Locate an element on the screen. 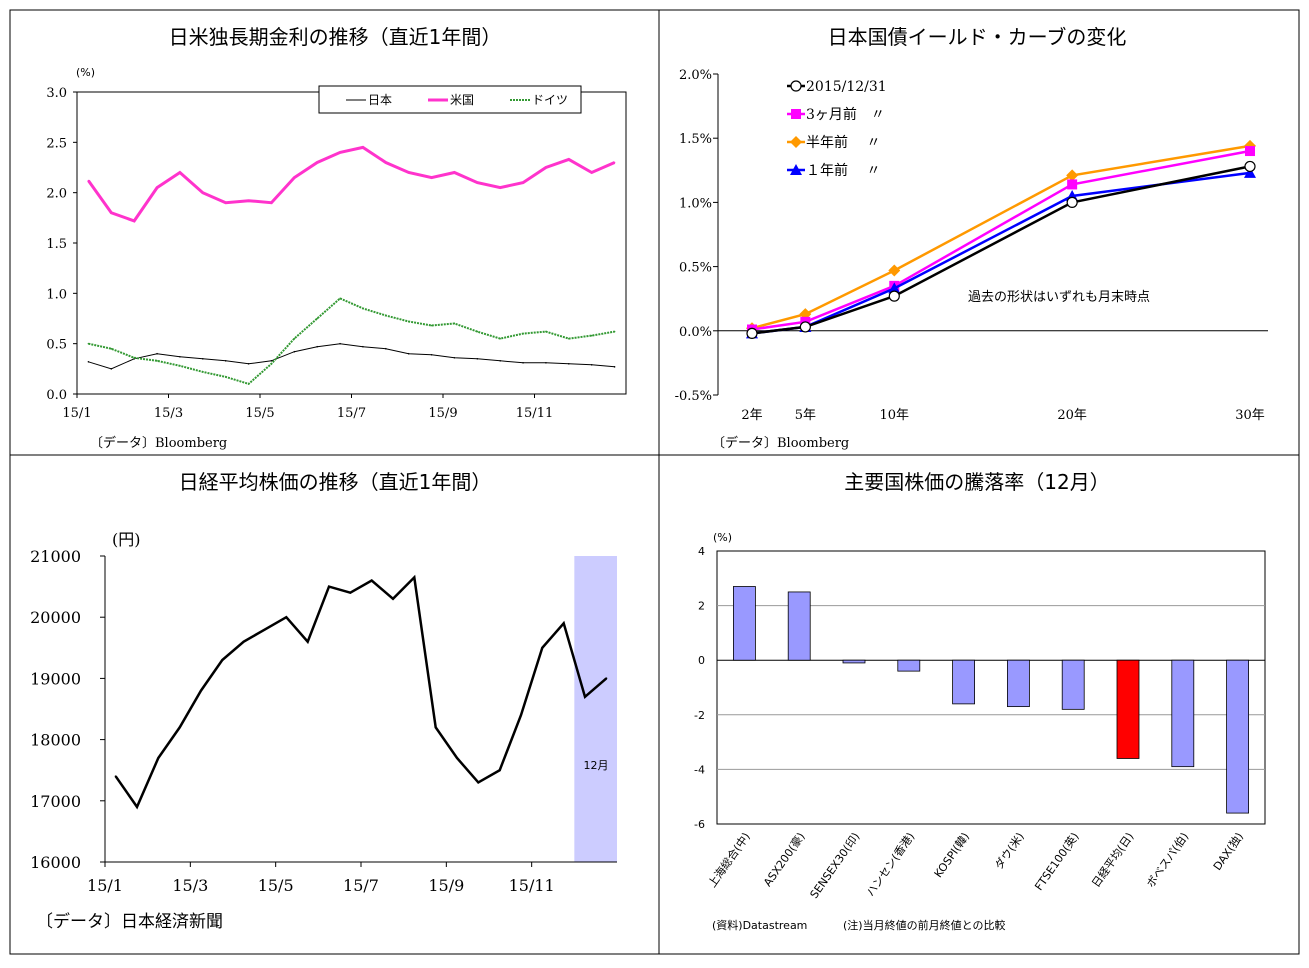 The height and width of the screenshot is (968, 1309). y-tick-label: 4 is located at coordinates (701, 551).